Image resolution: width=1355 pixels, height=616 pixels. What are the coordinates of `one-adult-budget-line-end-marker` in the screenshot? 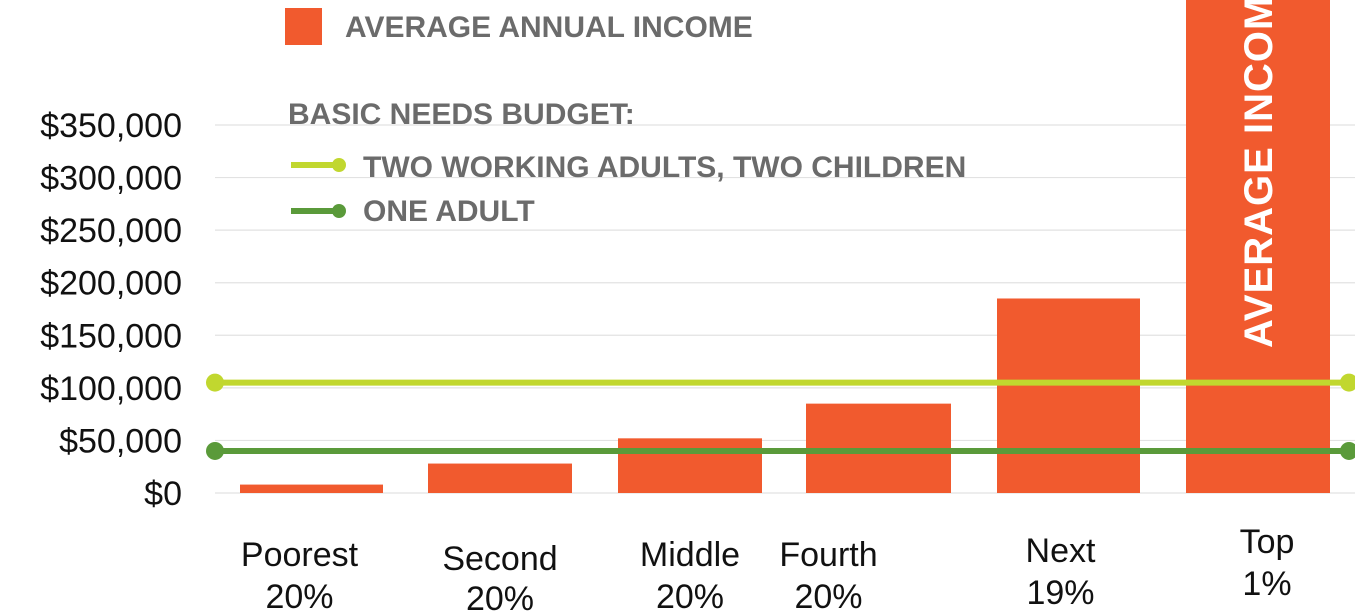 It's located at (1347, 450).